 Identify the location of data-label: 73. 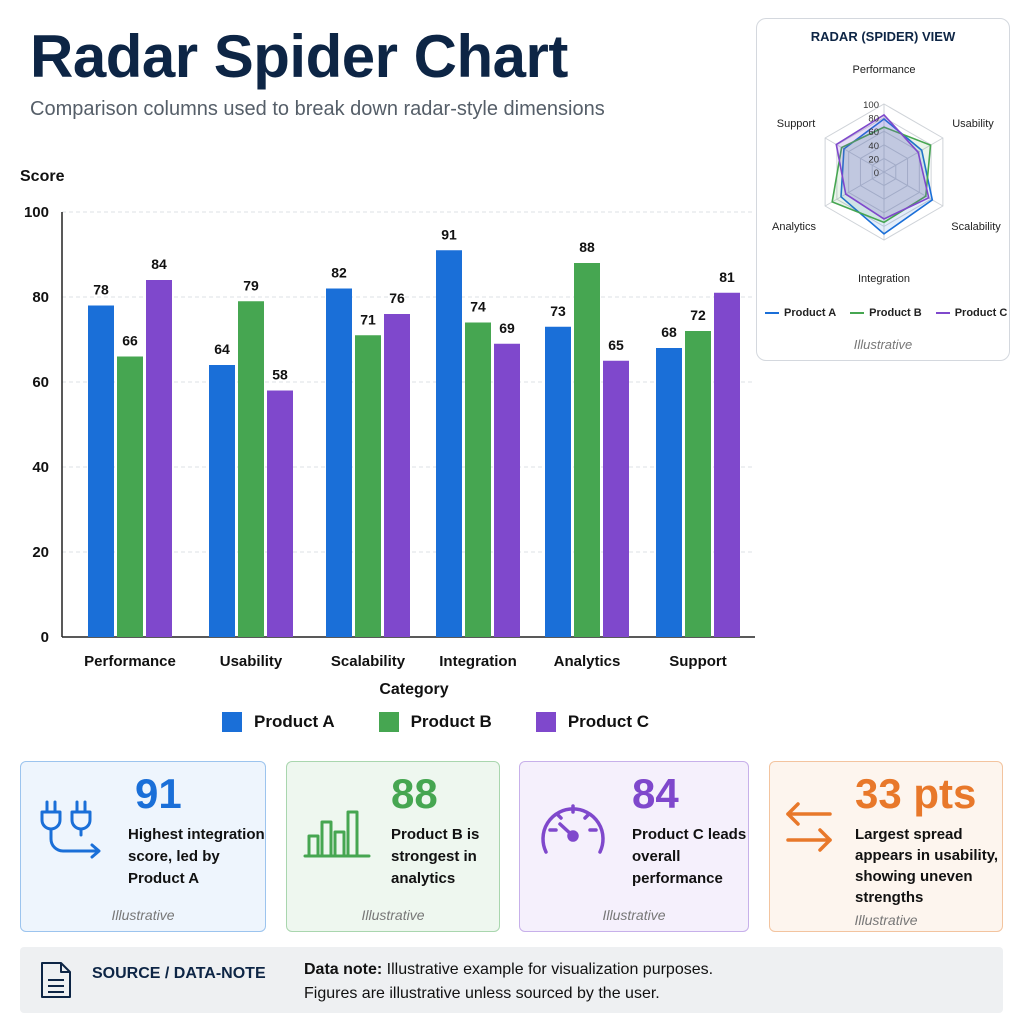
(558, 311).